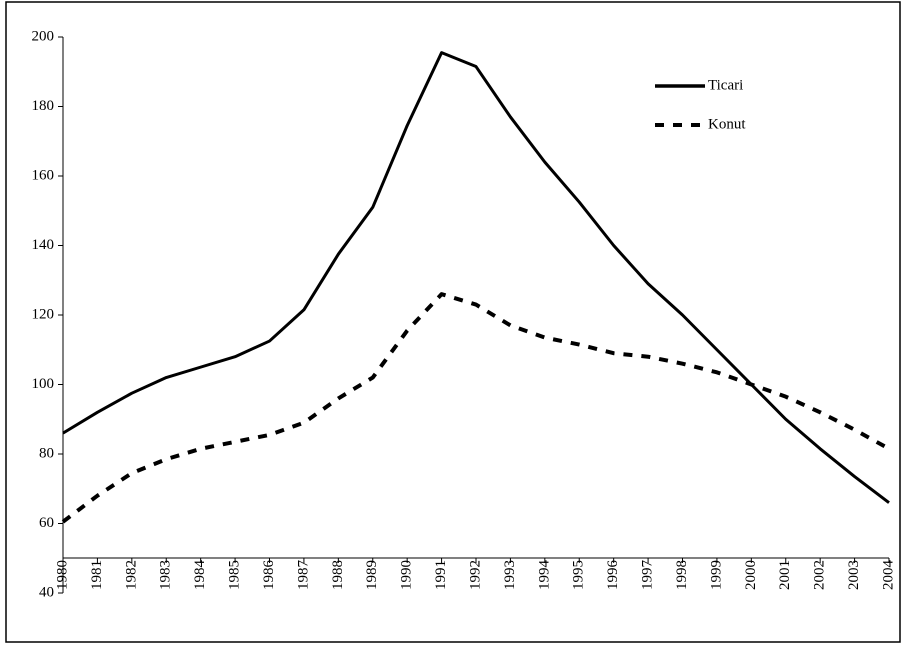  What do you see at coordinates (62, 575) in the screenshot?
I see `x-tick-label: 1980` at bounding box center [62, 575].